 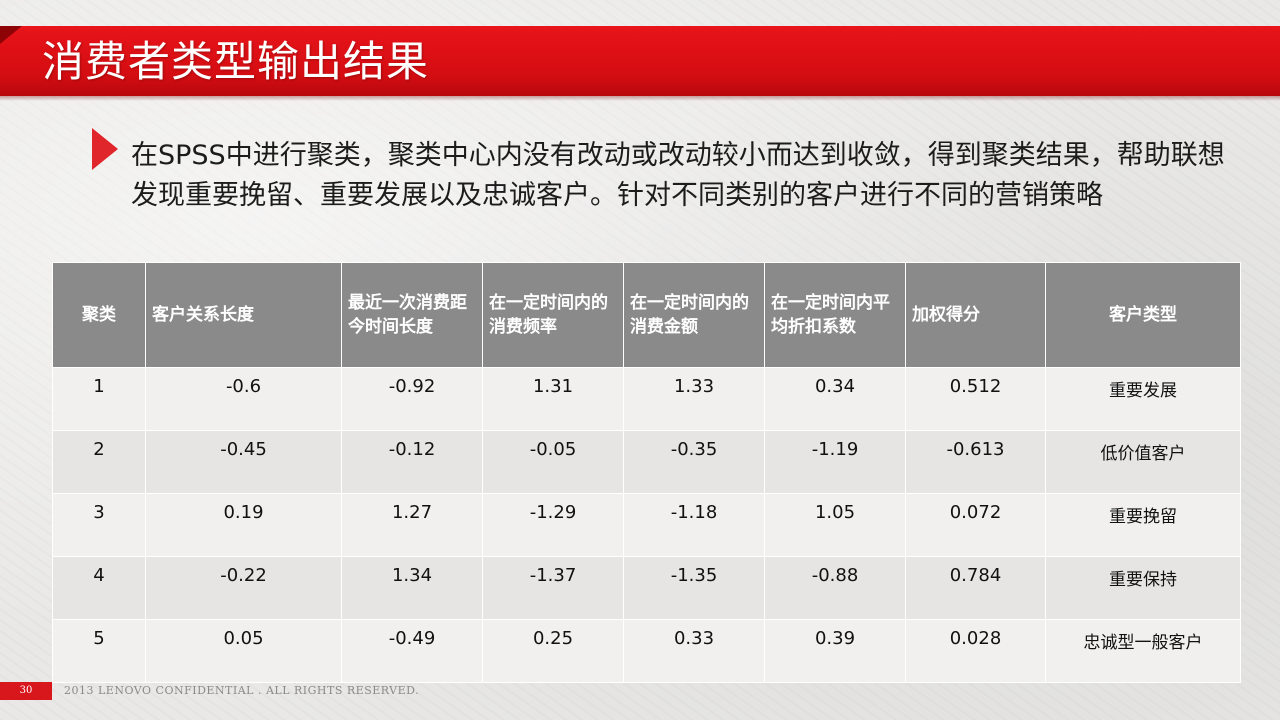 What do you see at coordinates (975, 651) in the screenshot?
I see `cell-score: 0.028` at bounding box center [975, 651].